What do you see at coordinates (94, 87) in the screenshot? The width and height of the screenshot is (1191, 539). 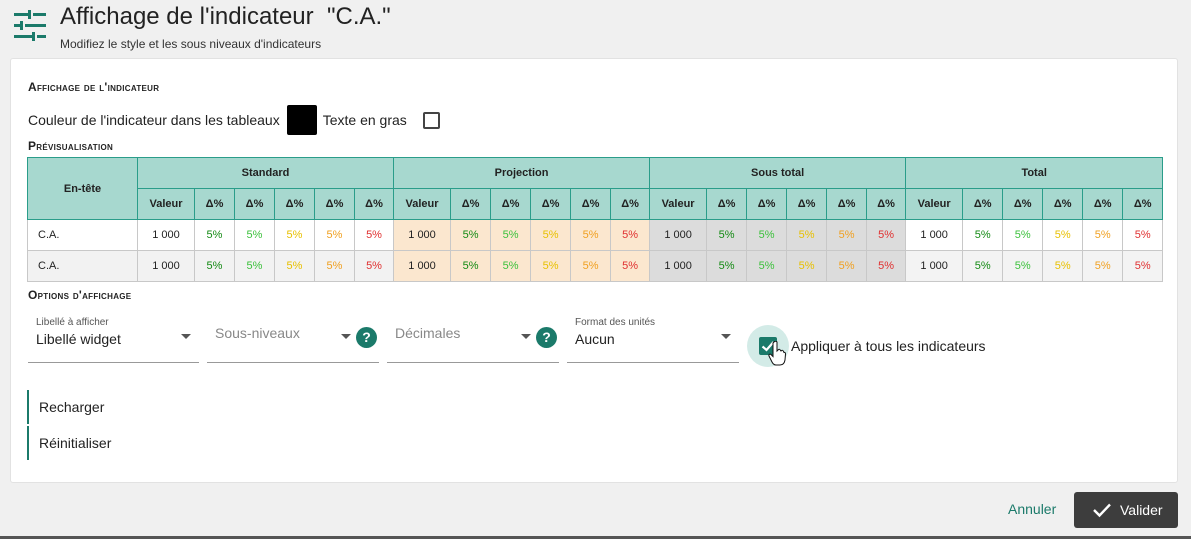 I see `display-section-title: Affichage de l'indicateur` at bounding box center [94, 87].